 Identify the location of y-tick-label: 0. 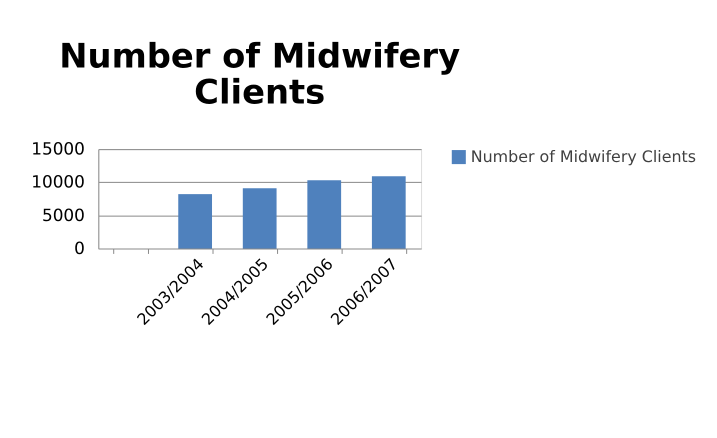
(79, 248).